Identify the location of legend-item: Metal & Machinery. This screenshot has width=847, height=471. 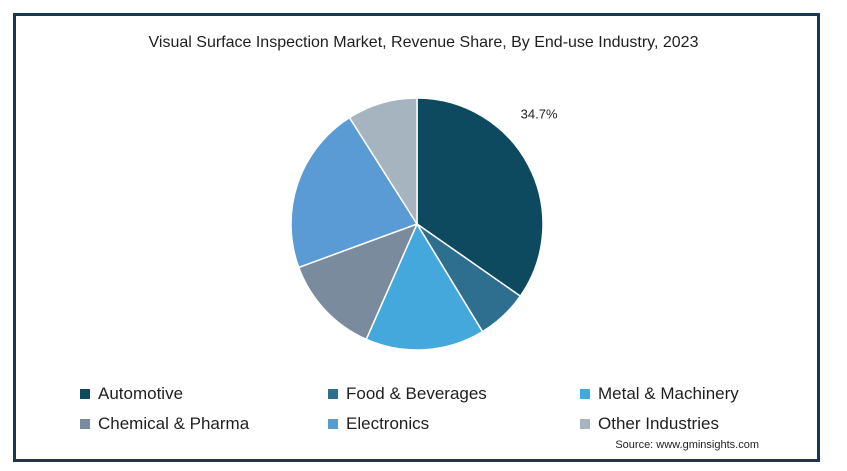
(659, 394).